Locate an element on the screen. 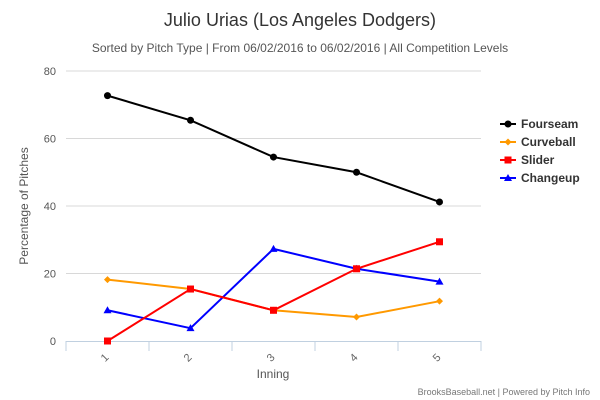  y-tick-label: 40 is located at coordinates (50, 207).